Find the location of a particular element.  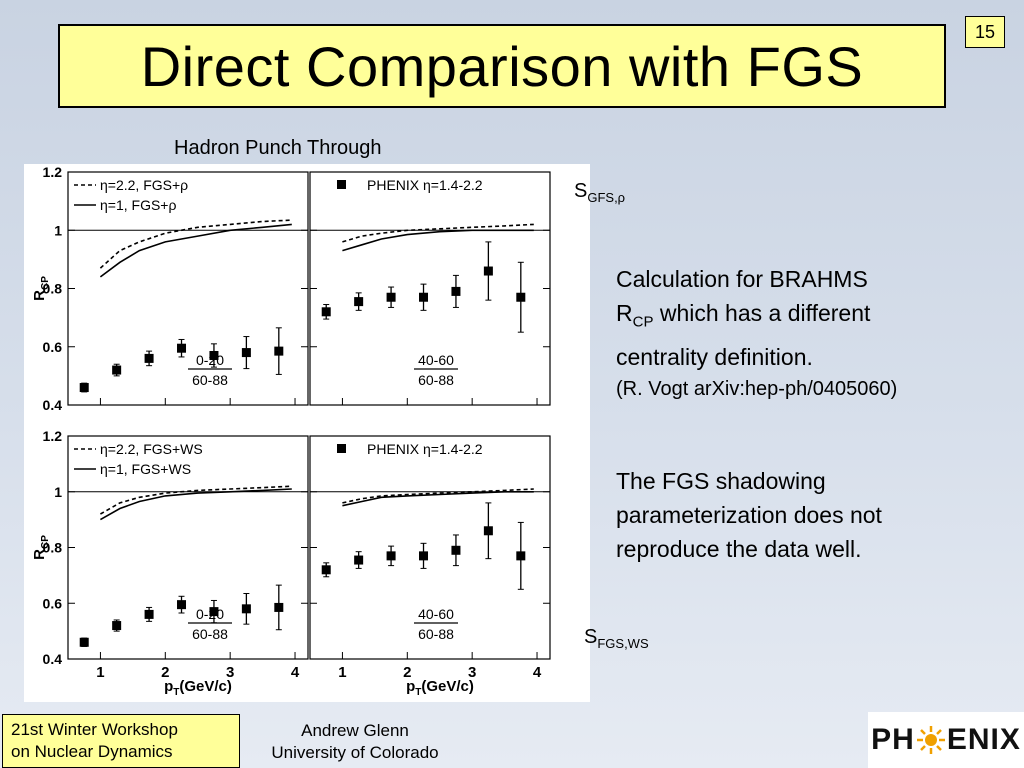

sun-icon is located at coordinates (930, 740).